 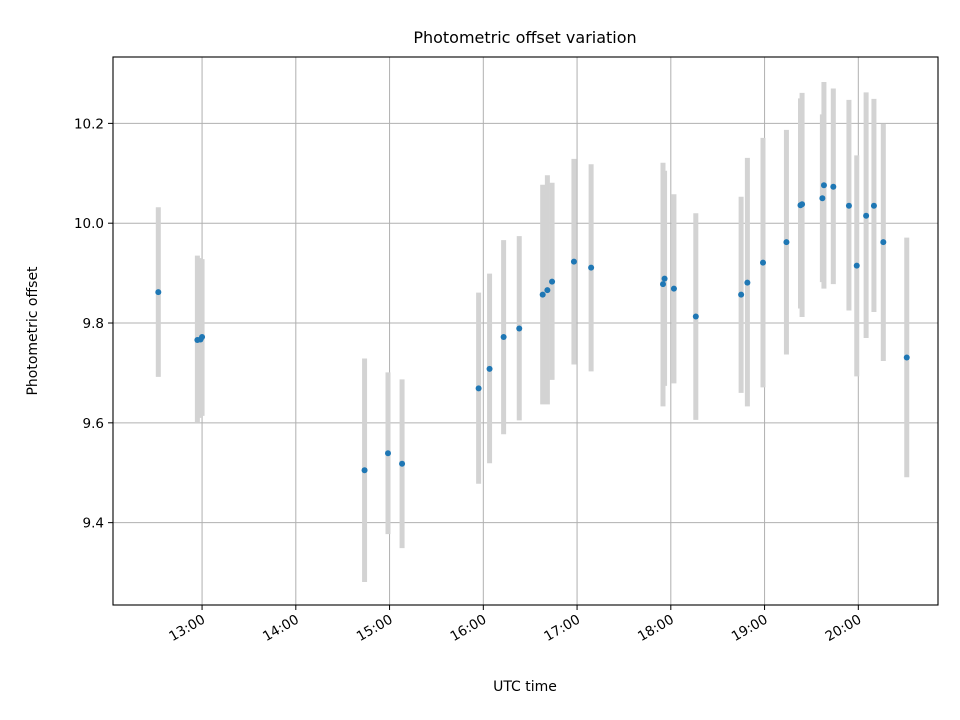 I want to click on y-tick-label: 10.0, so click(x=89, y=224).